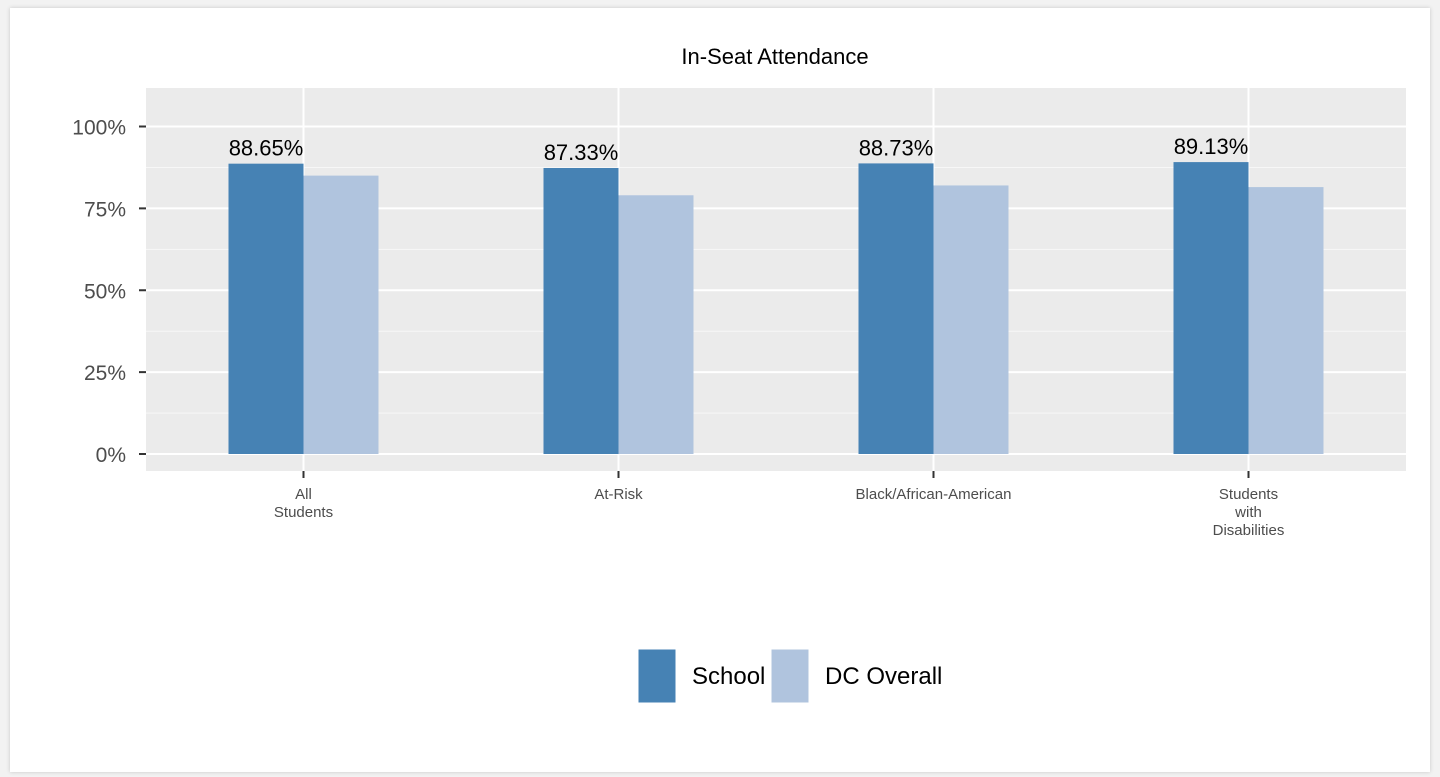 The width and height of the screenshot is (1440, 777). Describe the element at coordinates (883, 676) in the screenshot. I see `legend-label: DC Overall` at that location.